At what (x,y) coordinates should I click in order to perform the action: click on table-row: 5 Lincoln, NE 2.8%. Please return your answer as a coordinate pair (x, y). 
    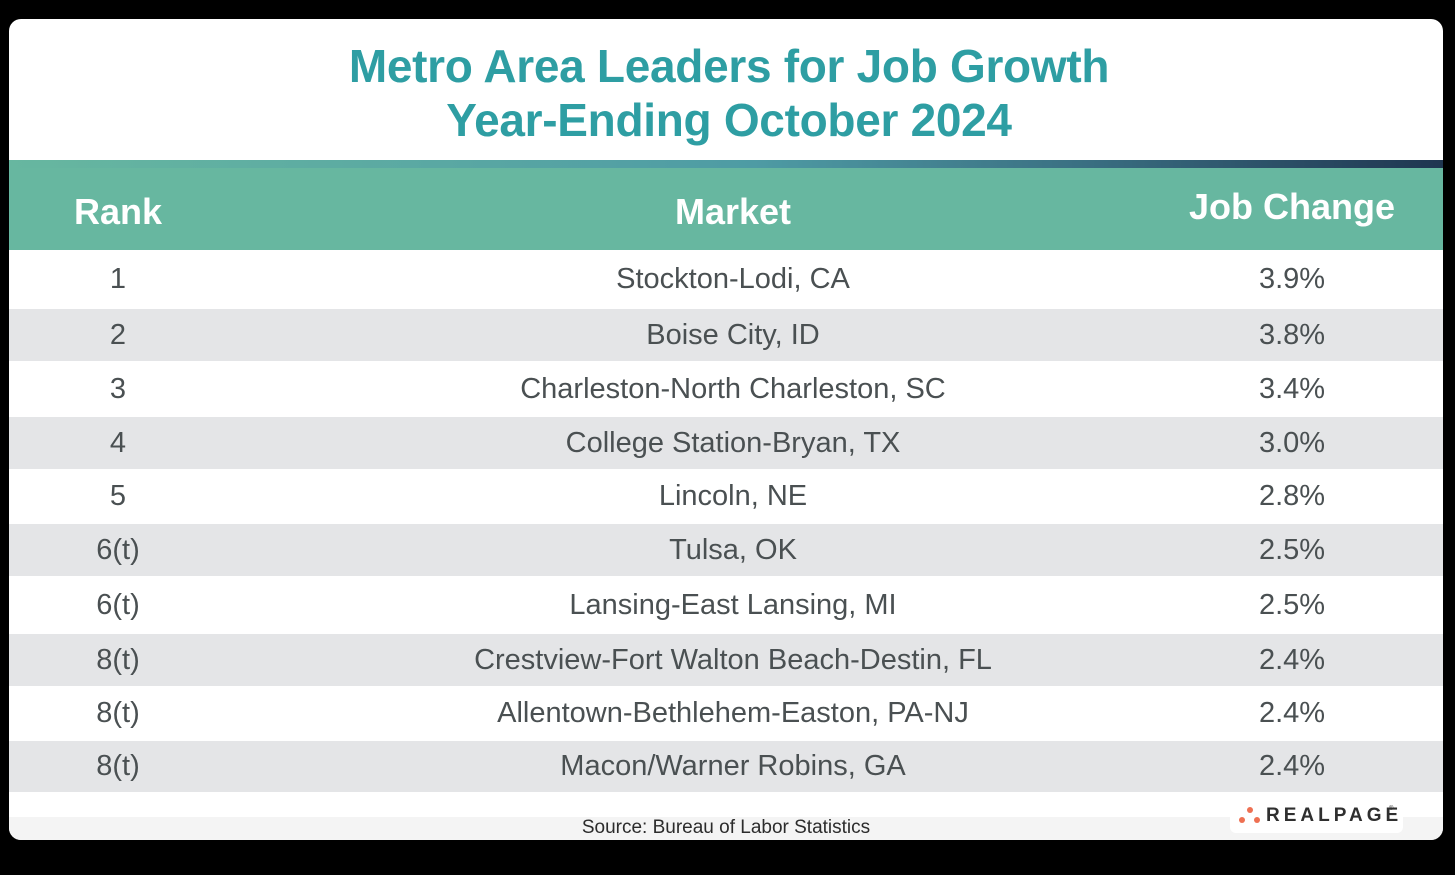
    Looking at the image, I should click on (726, 496).